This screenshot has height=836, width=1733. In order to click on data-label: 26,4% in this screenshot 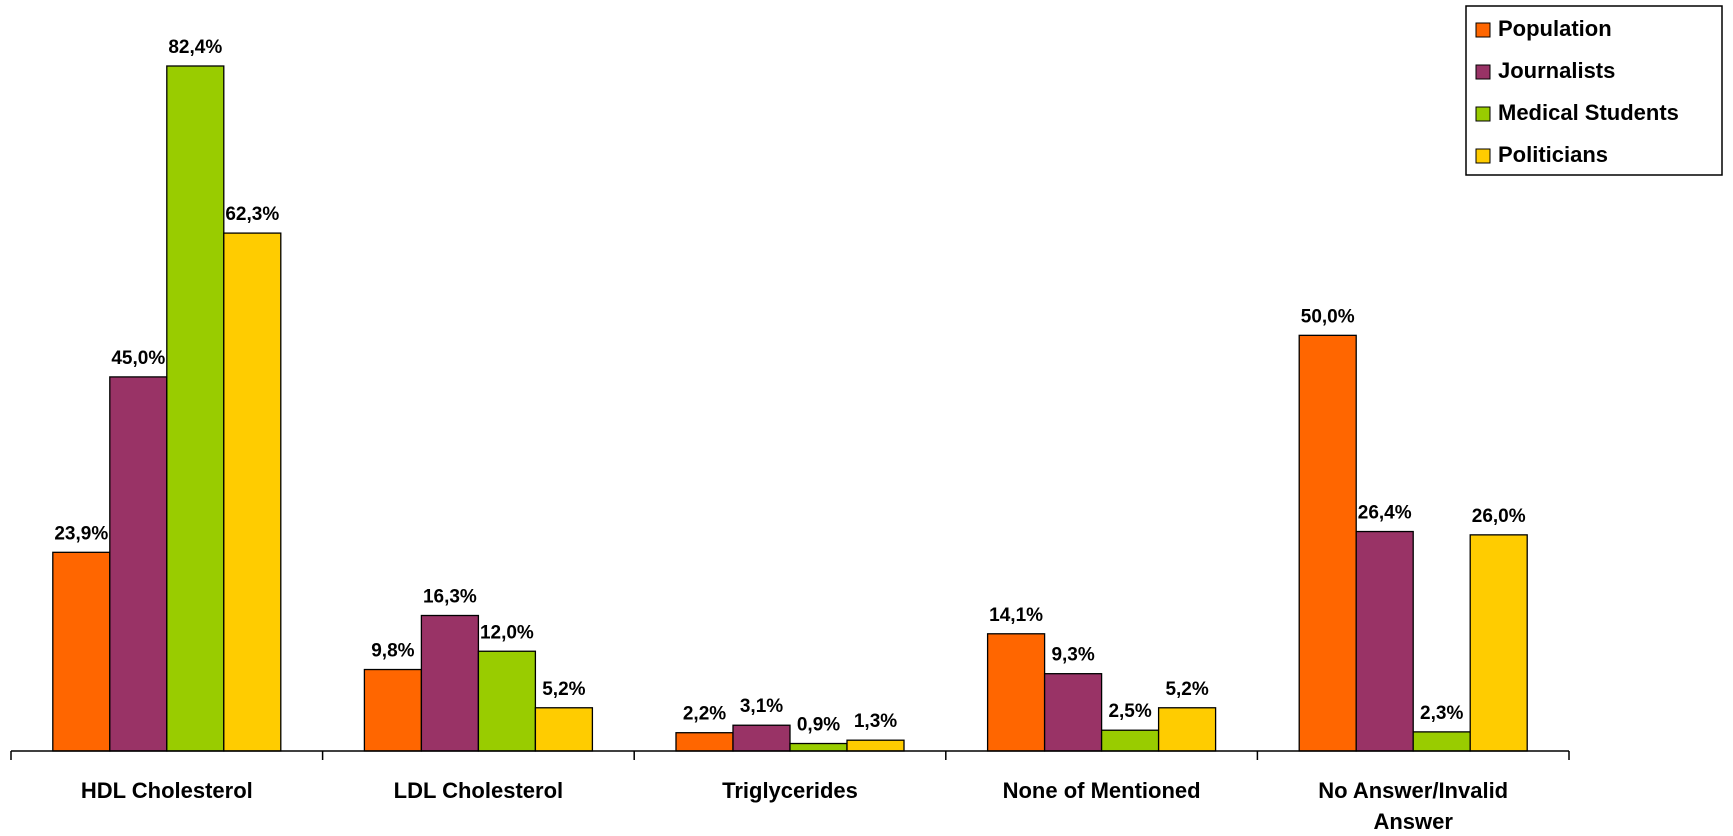, I will do `click(1385, 513)`.